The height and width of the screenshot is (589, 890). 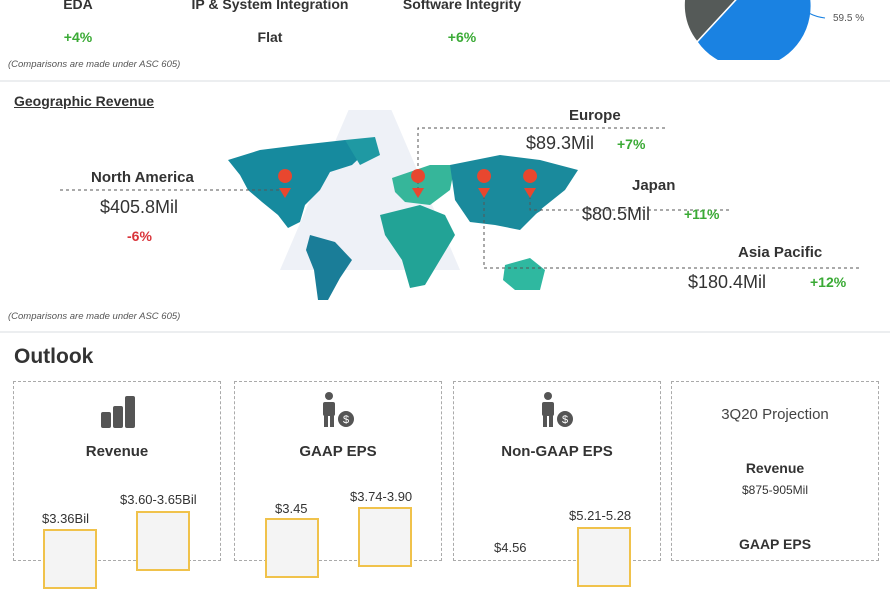 What do you see at coordinates (285, 183) in the screenshot?
I see `pin-north-america-icon` at bounding box center [285, 183].